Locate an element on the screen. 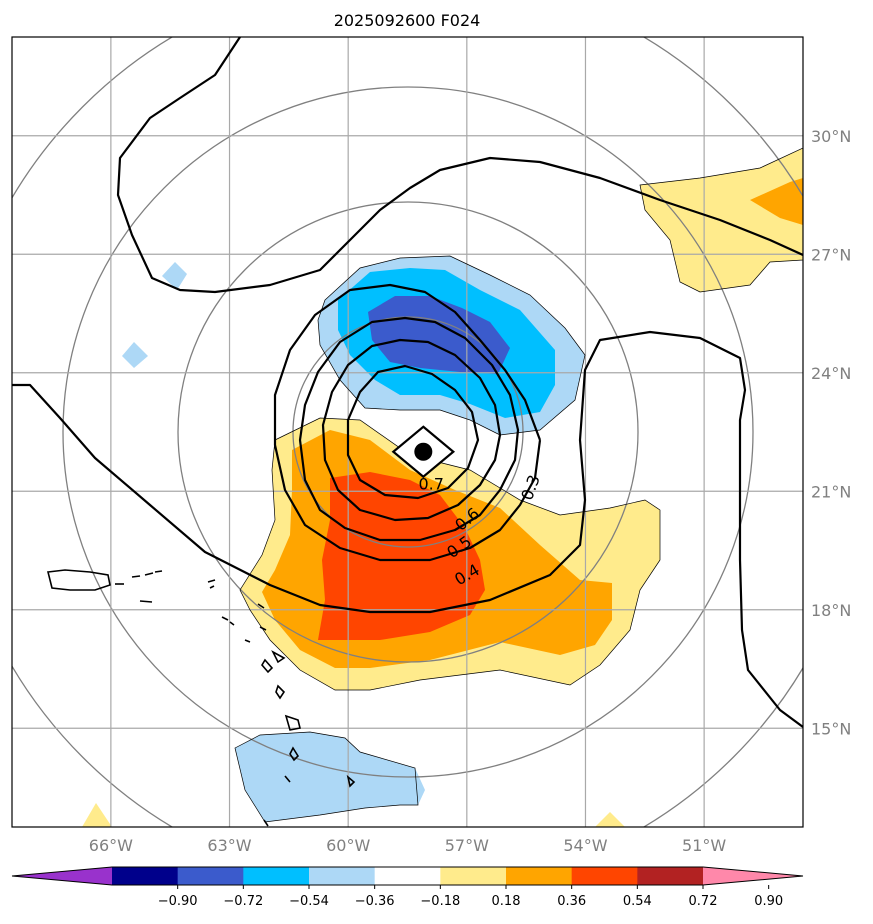  lat-tick-label: 21°N is located at coordinates (831, 491).